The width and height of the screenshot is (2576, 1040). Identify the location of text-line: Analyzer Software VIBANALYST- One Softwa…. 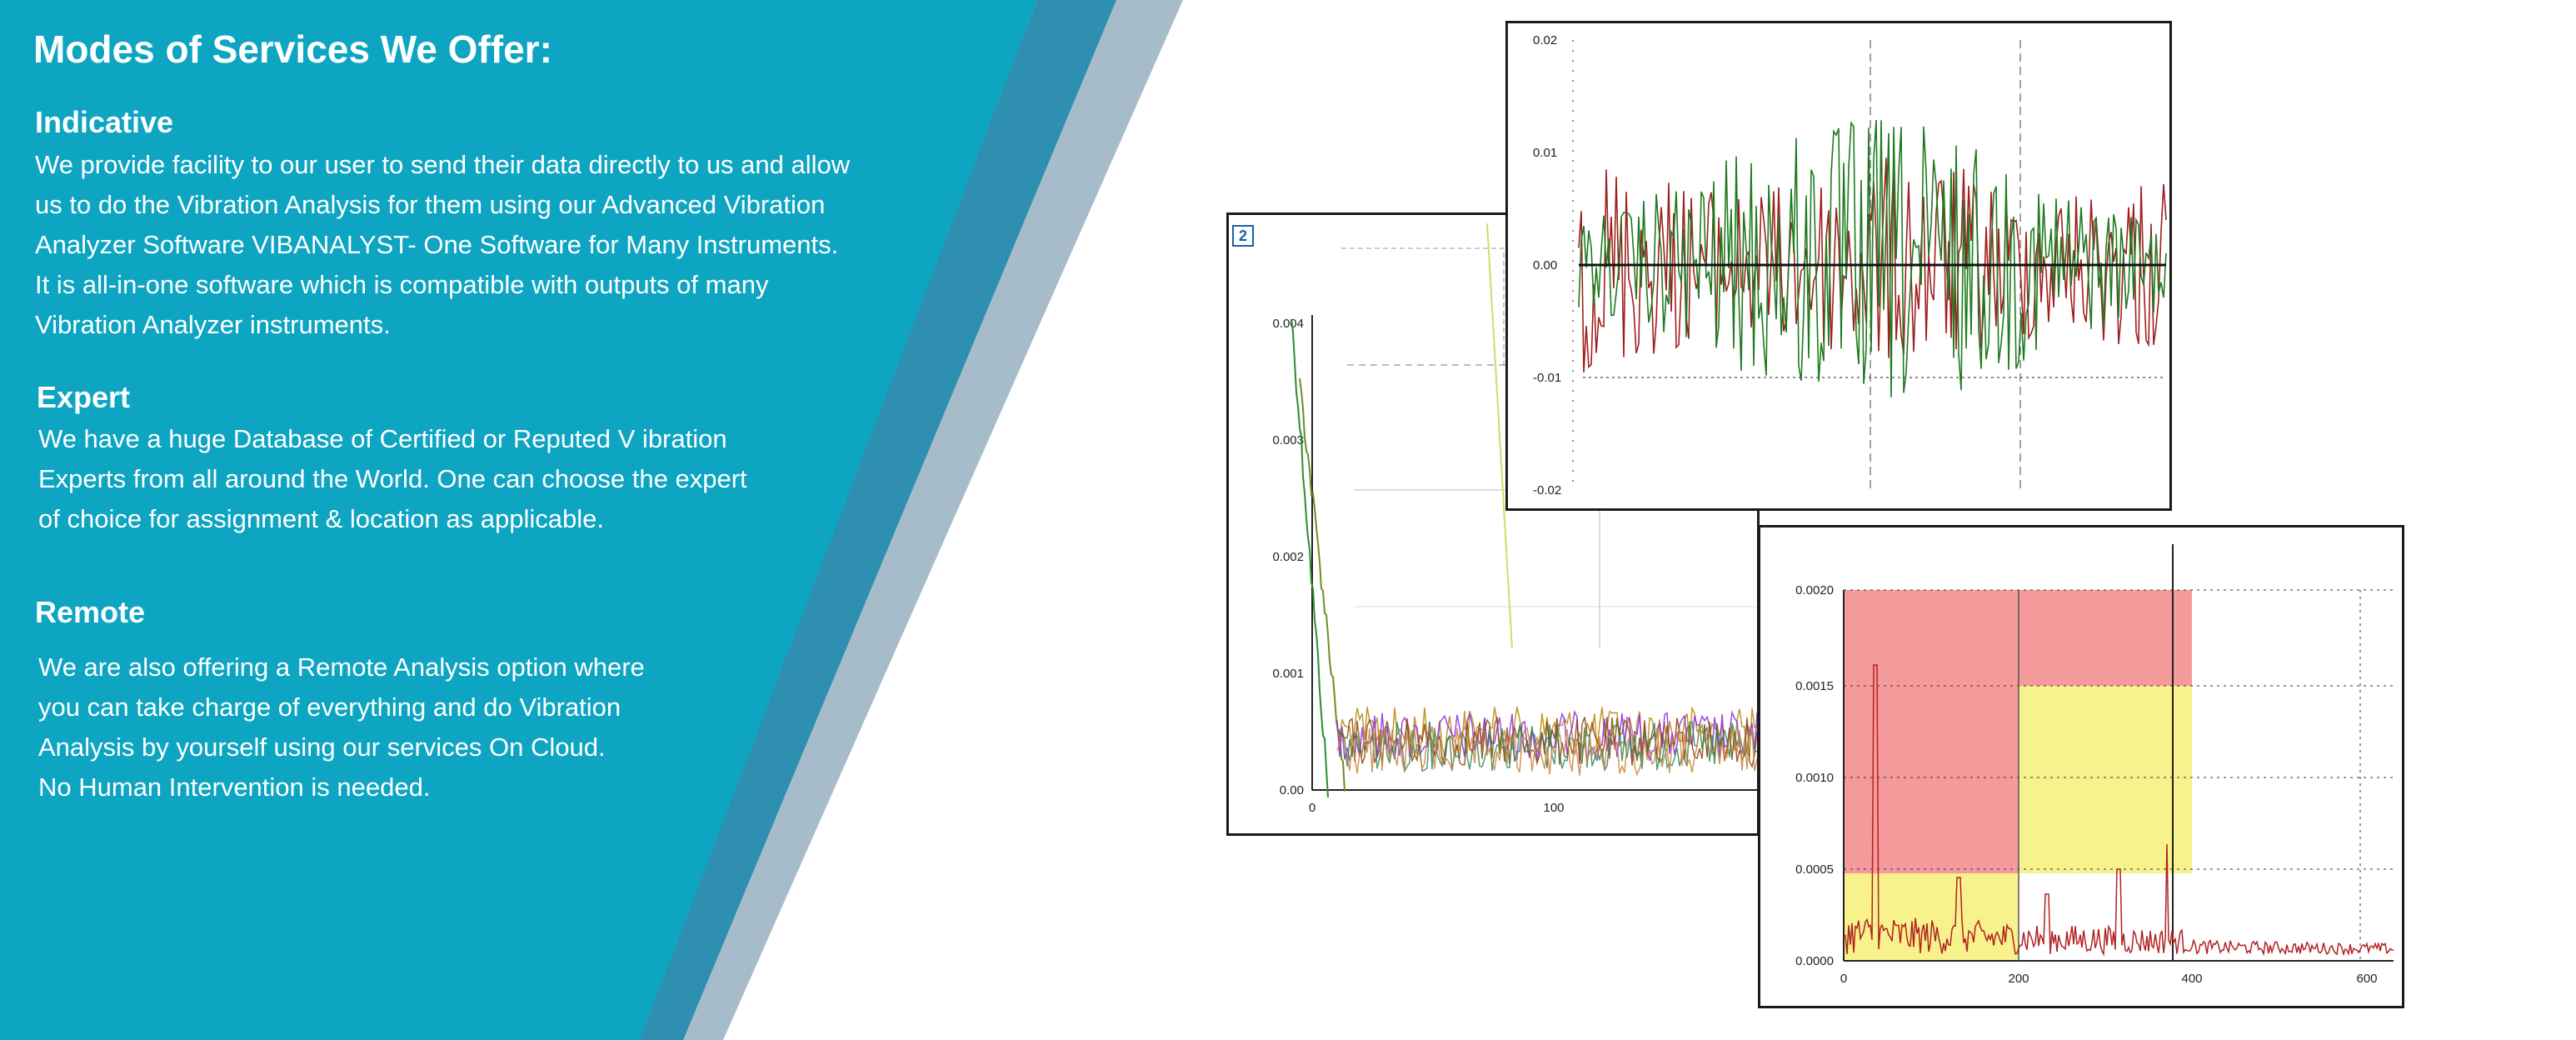
(437, 244).